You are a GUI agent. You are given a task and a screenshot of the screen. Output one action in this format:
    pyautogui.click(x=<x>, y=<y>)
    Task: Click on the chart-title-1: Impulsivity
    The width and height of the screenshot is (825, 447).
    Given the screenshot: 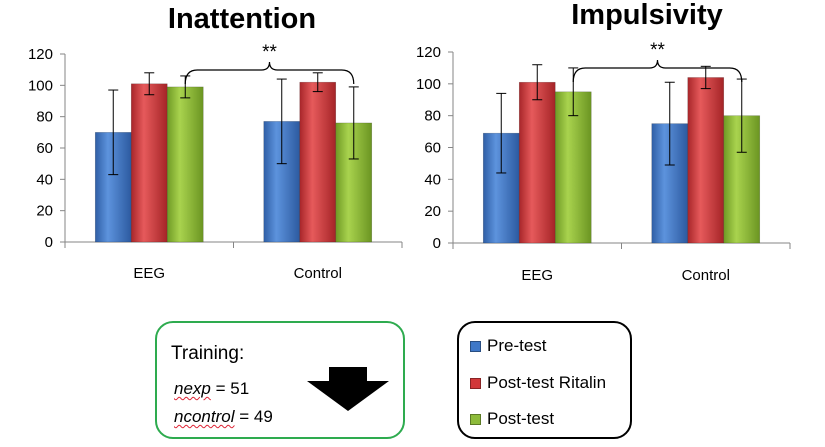 What is the action you would take?
    pyautogui.click(x=647, y=15)
    